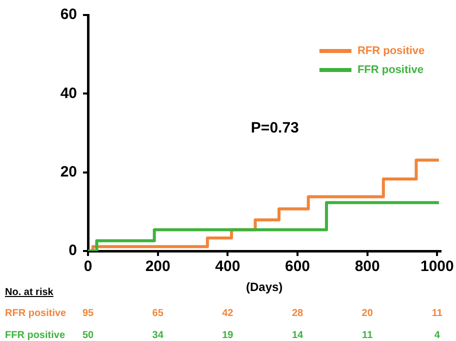  Describe the element at coordinates (264, 287) in the screenshot. I see `x-axis-title: (Days)` at that location.